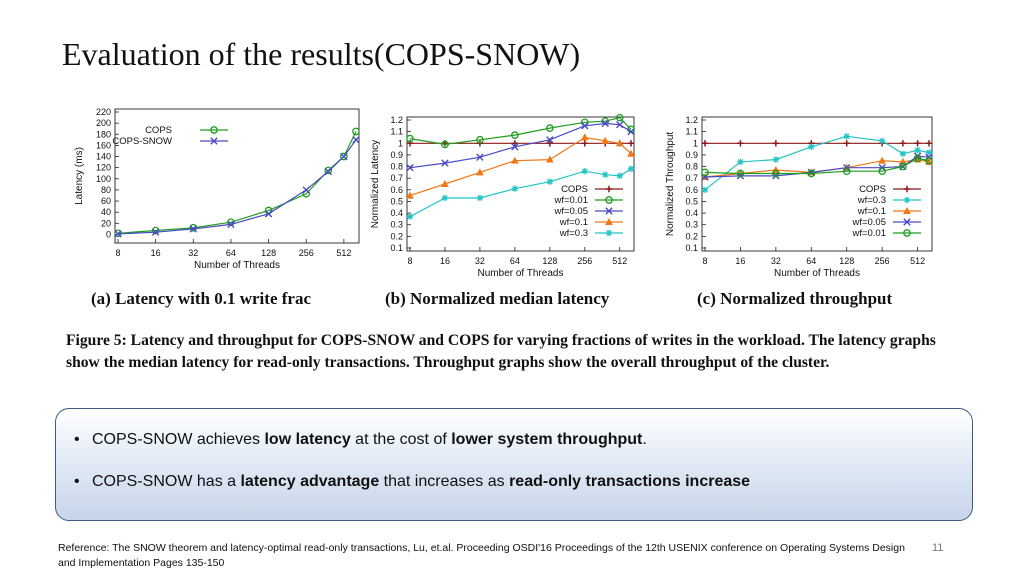 This screenshot has width=1024, height=576. What do you see at coordinates (917, 261) in the screenshot?
I see `x-tick-label: 512` at bounding box center [917, 261].